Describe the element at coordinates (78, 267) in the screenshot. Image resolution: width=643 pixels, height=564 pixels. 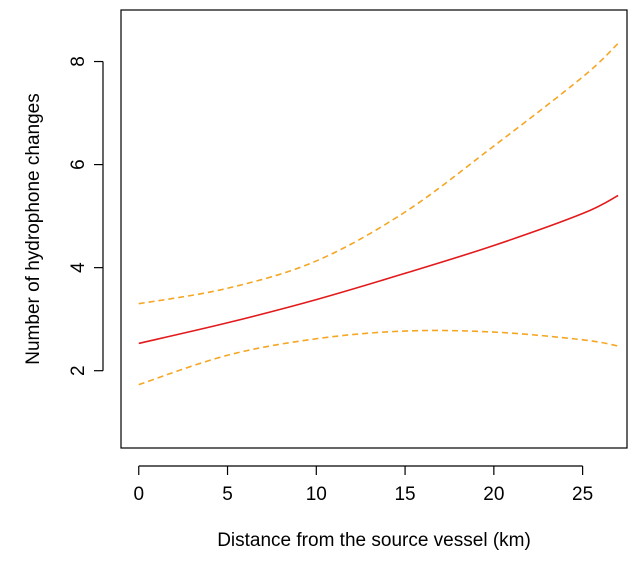
I see `y-tick-label: 4` at that location.